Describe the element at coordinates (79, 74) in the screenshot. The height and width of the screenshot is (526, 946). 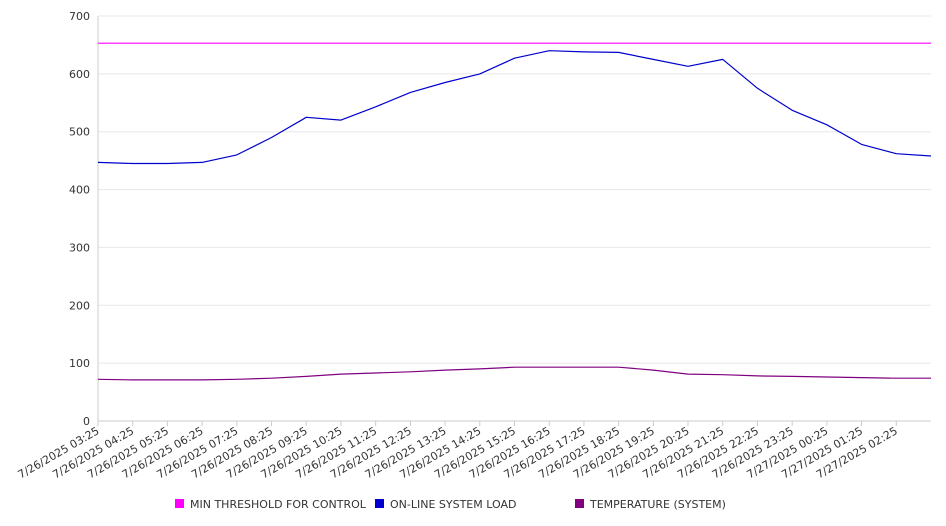
I see `y-tick-label: 600` at that location.